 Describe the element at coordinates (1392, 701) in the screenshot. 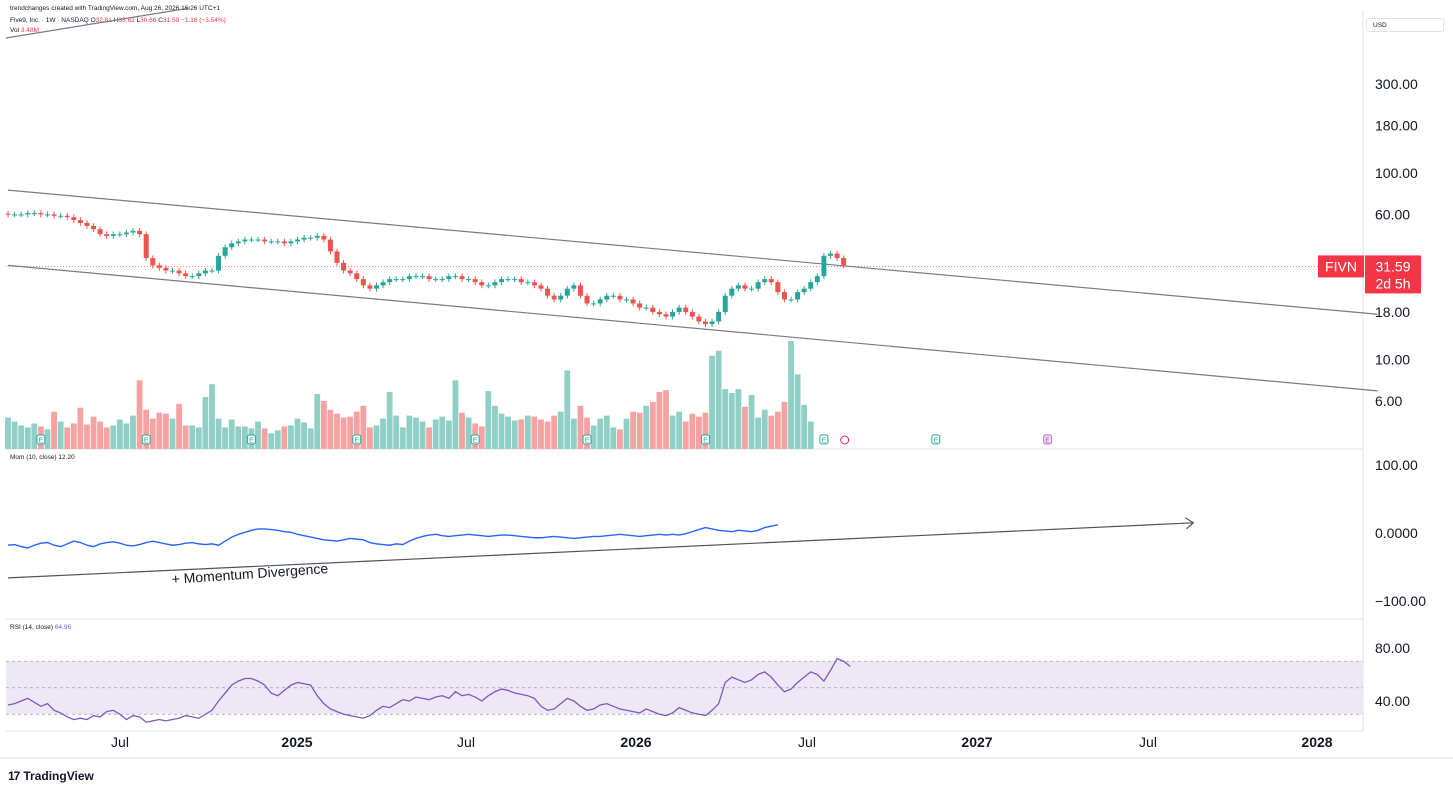

I see `rsi-axis-label: 40.00` at that location.